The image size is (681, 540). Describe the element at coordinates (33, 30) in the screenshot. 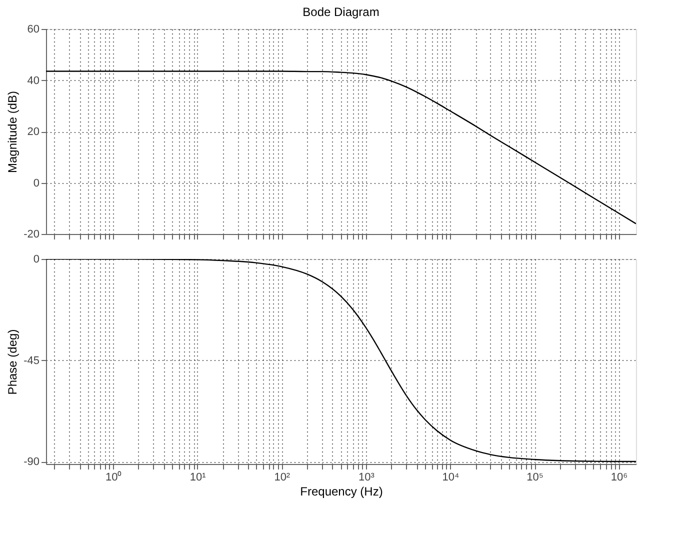

I see `y-tick-label: 60` at that location.